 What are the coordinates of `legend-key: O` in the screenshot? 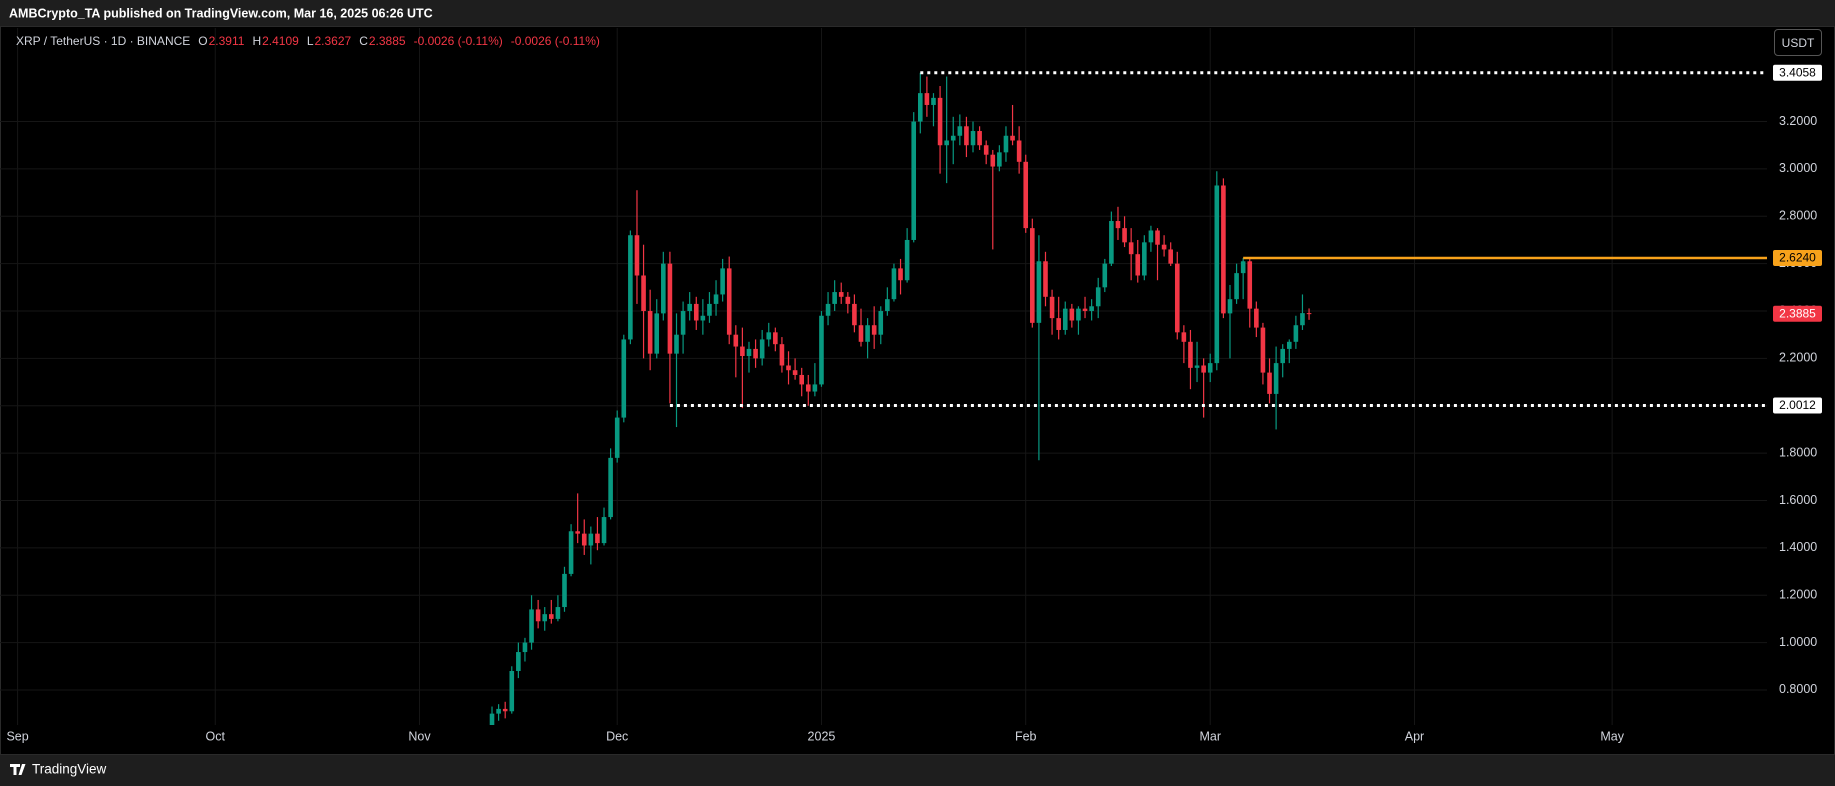 It's located at (203, 41).